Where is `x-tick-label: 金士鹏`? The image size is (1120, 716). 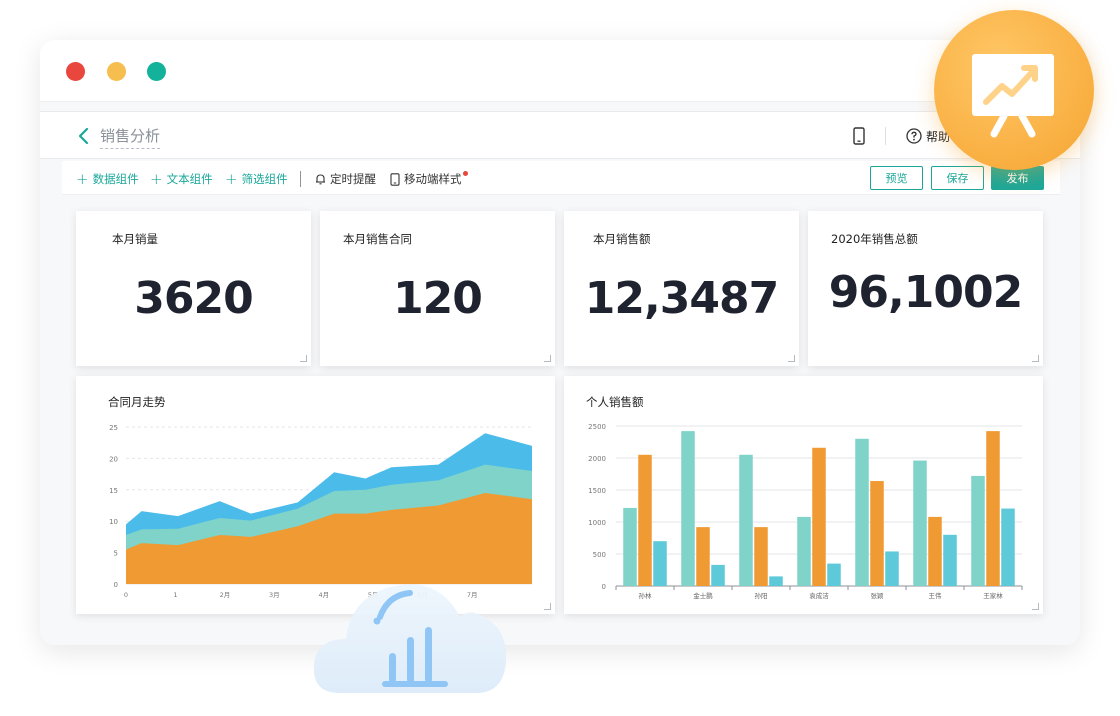
x-tick-label: 金士鹏 is located at coordinates (703, 595).